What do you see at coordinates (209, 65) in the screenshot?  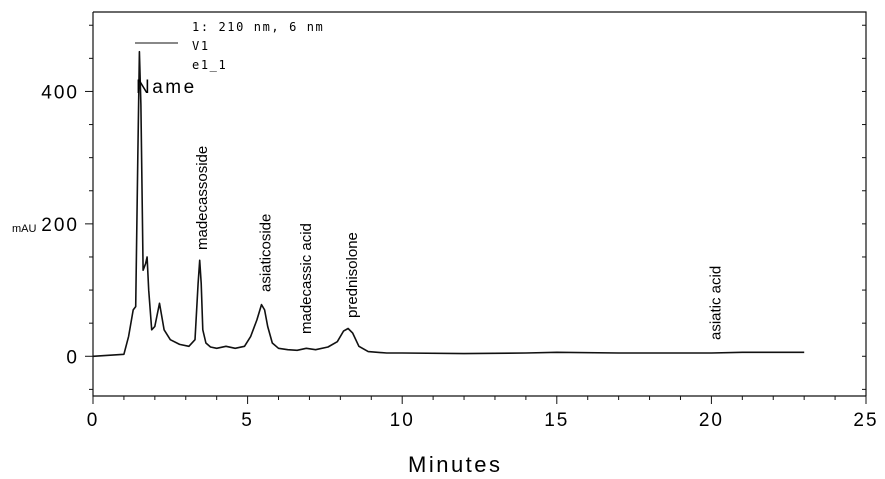 I see `legend-line-3: e1_1` at bounding box center [209, 65].